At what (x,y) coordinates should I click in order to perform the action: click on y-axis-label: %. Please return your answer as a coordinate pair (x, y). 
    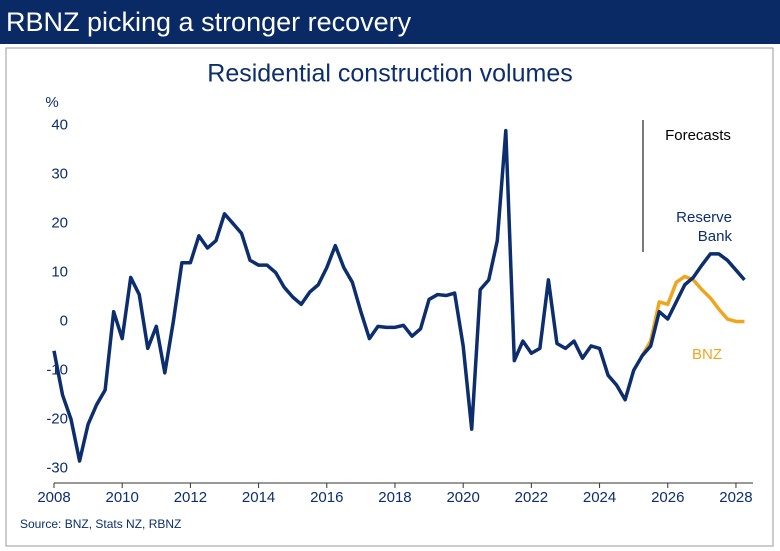
    Looking at the image, I should click on (51, 102).